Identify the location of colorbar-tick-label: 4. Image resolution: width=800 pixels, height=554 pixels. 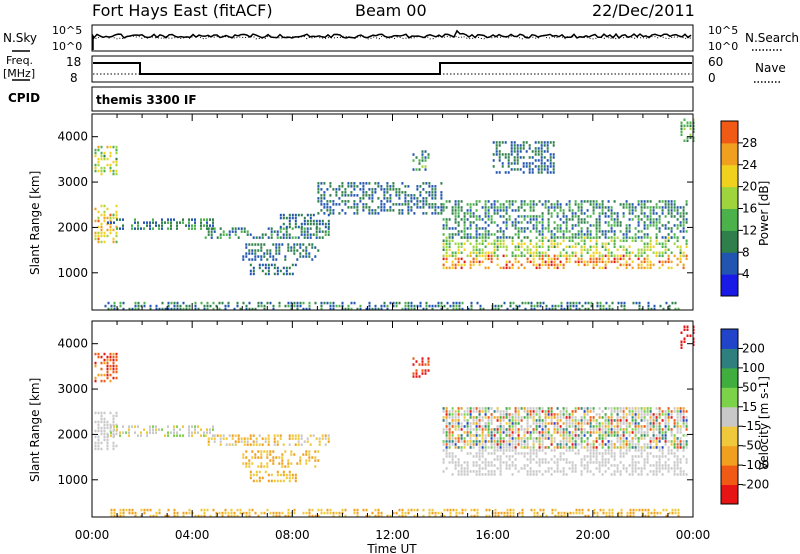
(746, 274).